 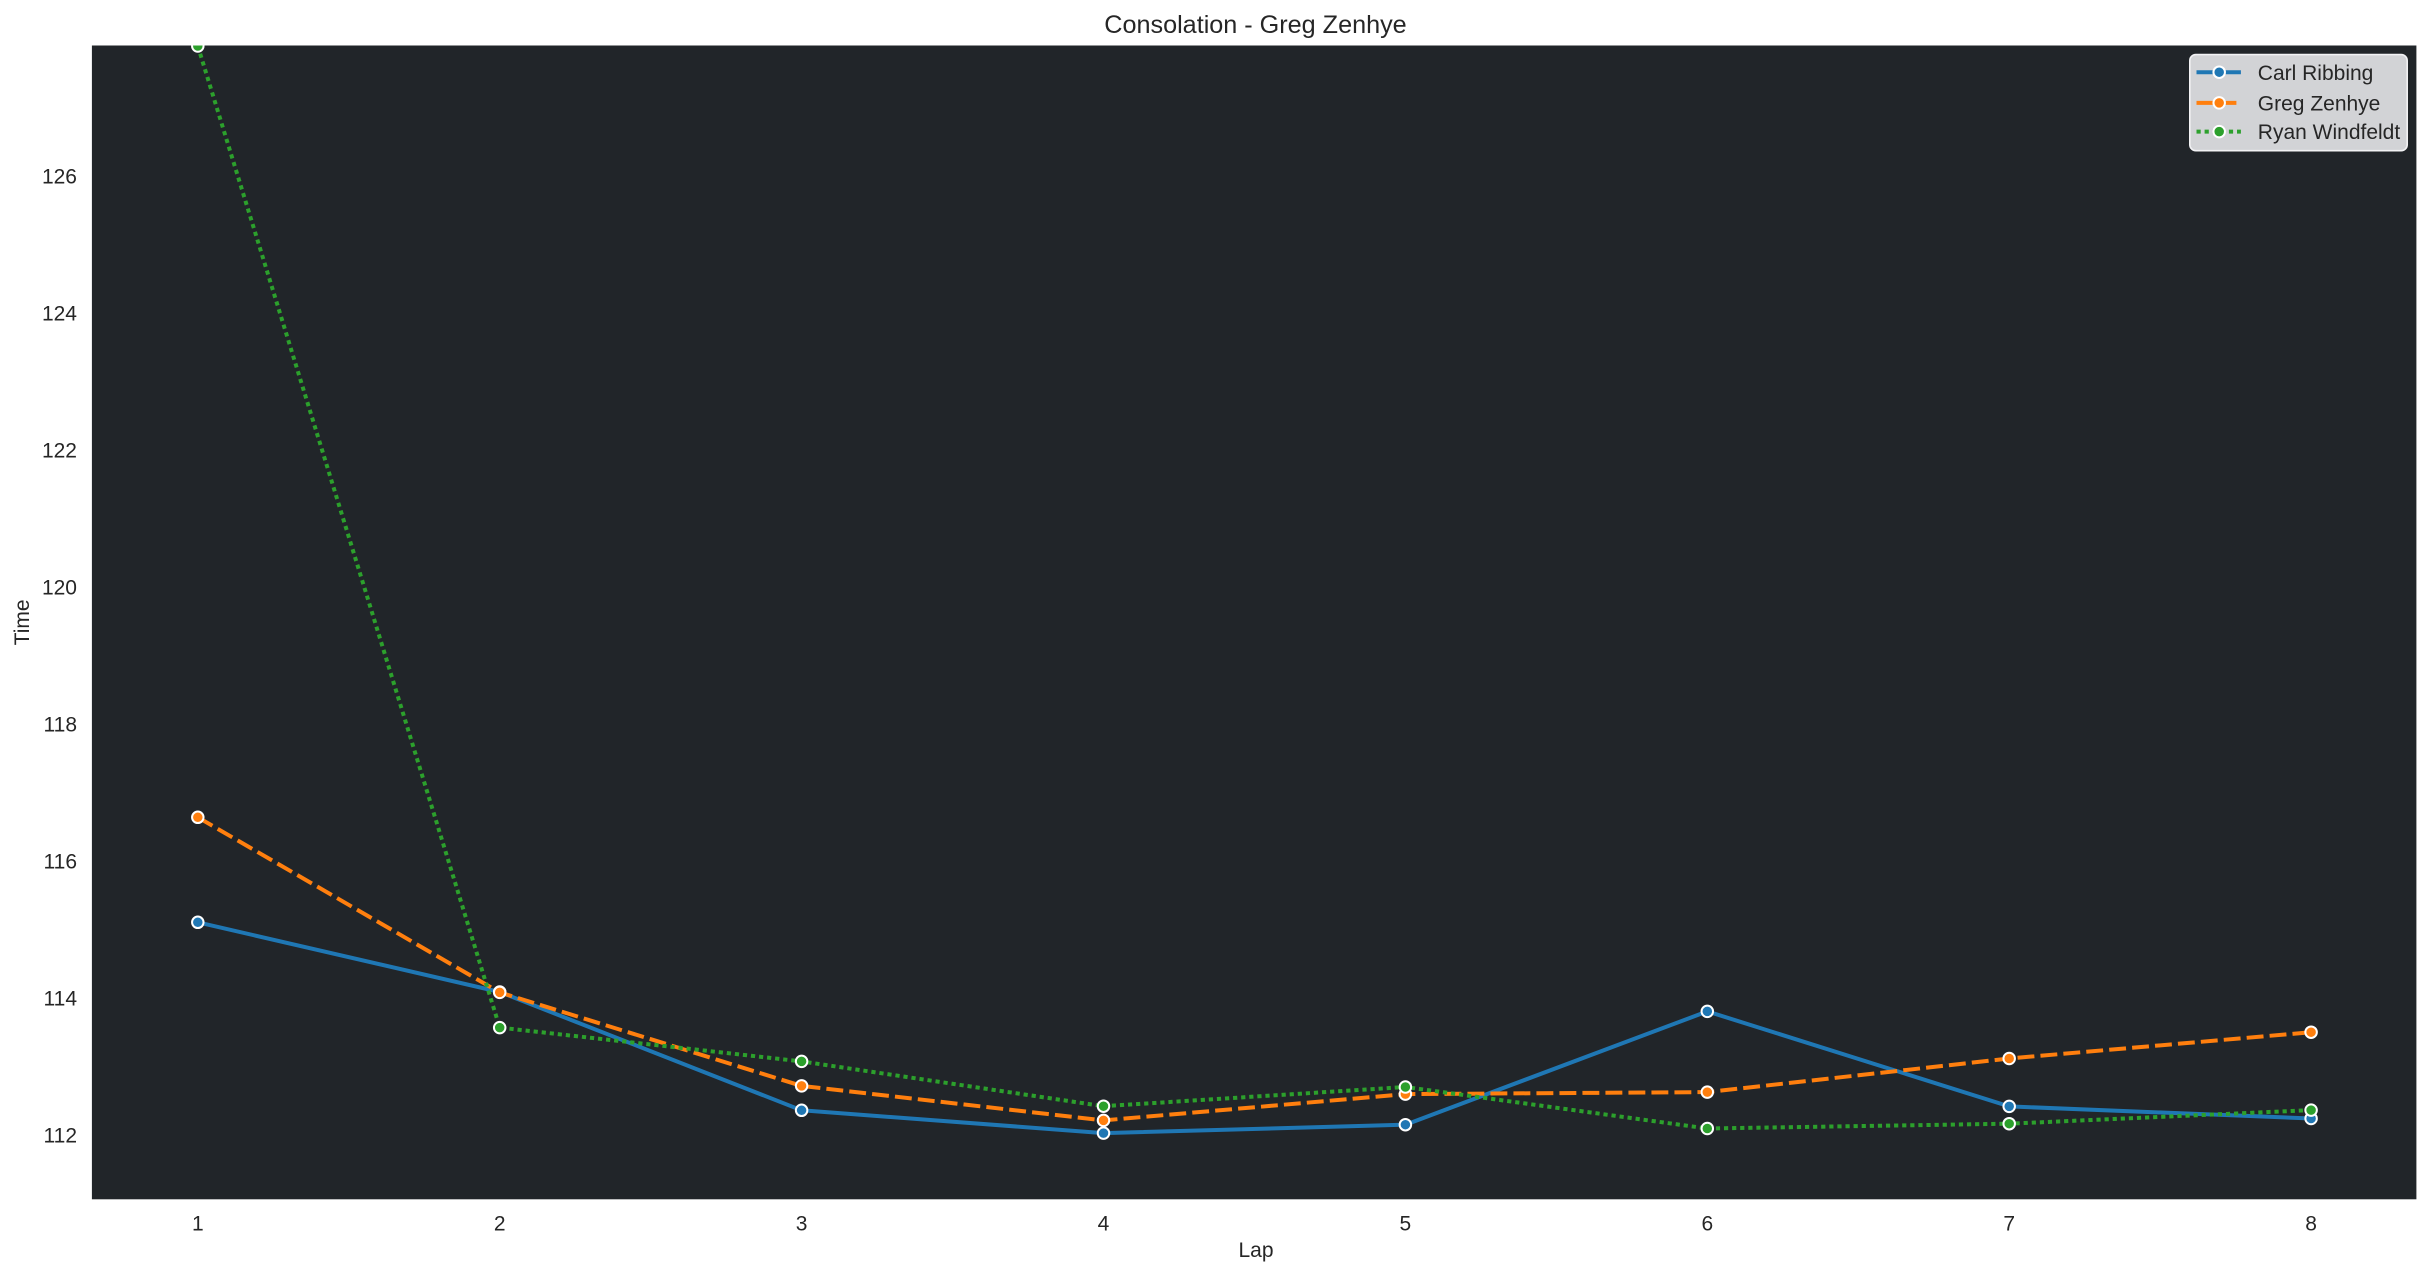 I want to click on svg-text: 8, so click(x=2311, y=1223).